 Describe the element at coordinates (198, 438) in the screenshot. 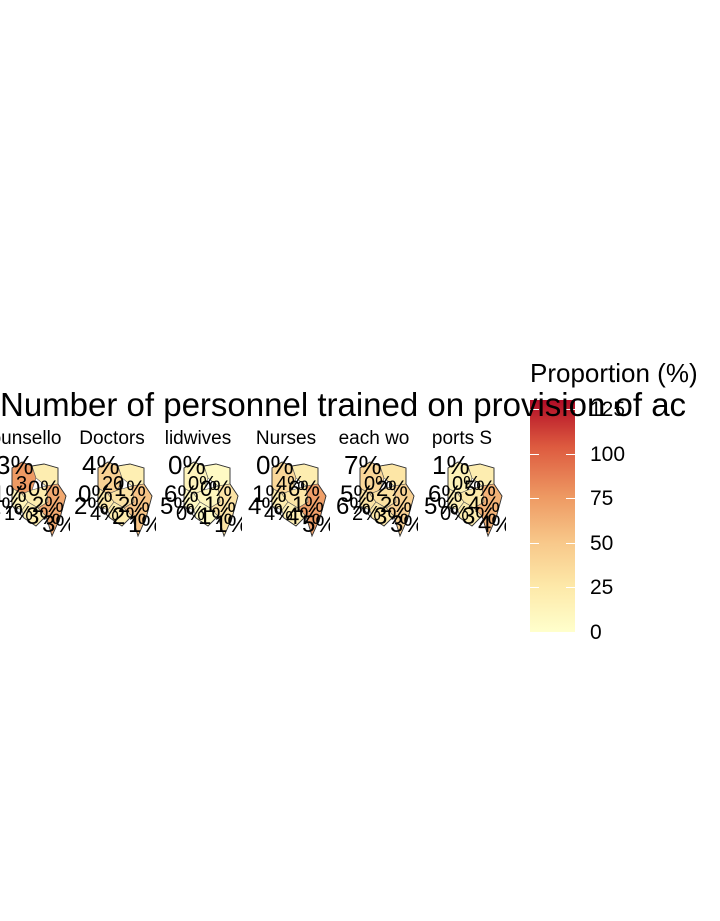

I see `facet-strip-label: lidwives` at that location.